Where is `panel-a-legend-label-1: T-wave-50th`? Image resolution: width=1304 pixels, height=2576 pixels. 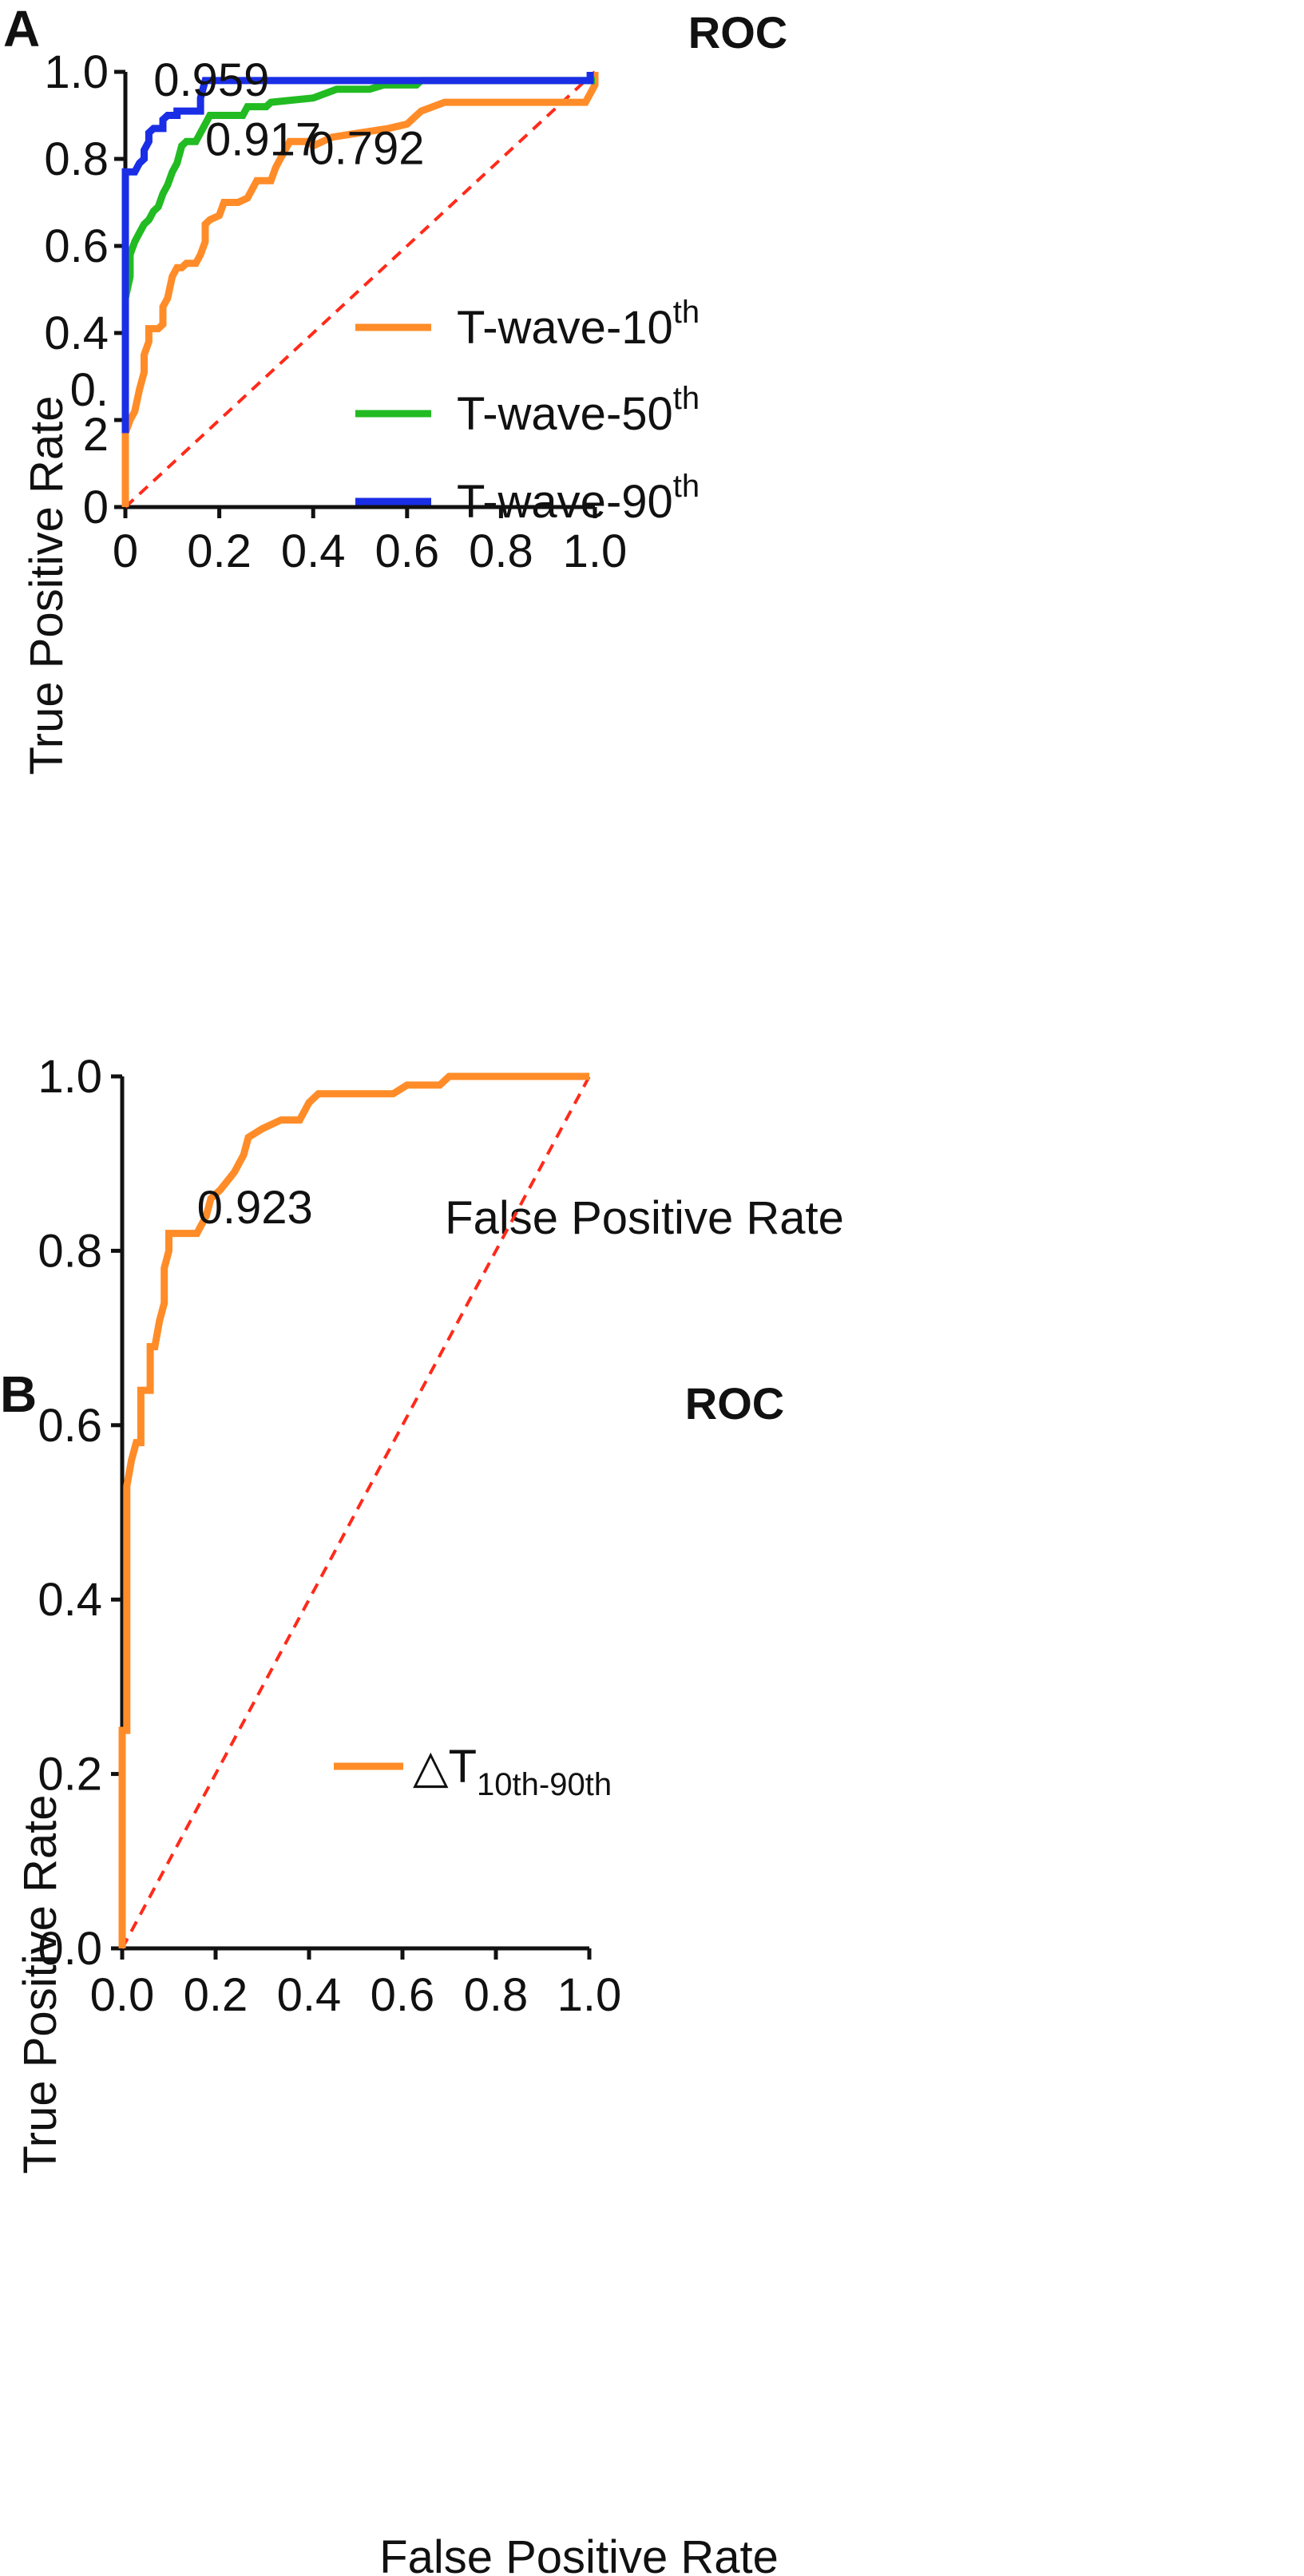
panel-a-legend-label-1: T-wave-50th is located at coordinates (578, 410).